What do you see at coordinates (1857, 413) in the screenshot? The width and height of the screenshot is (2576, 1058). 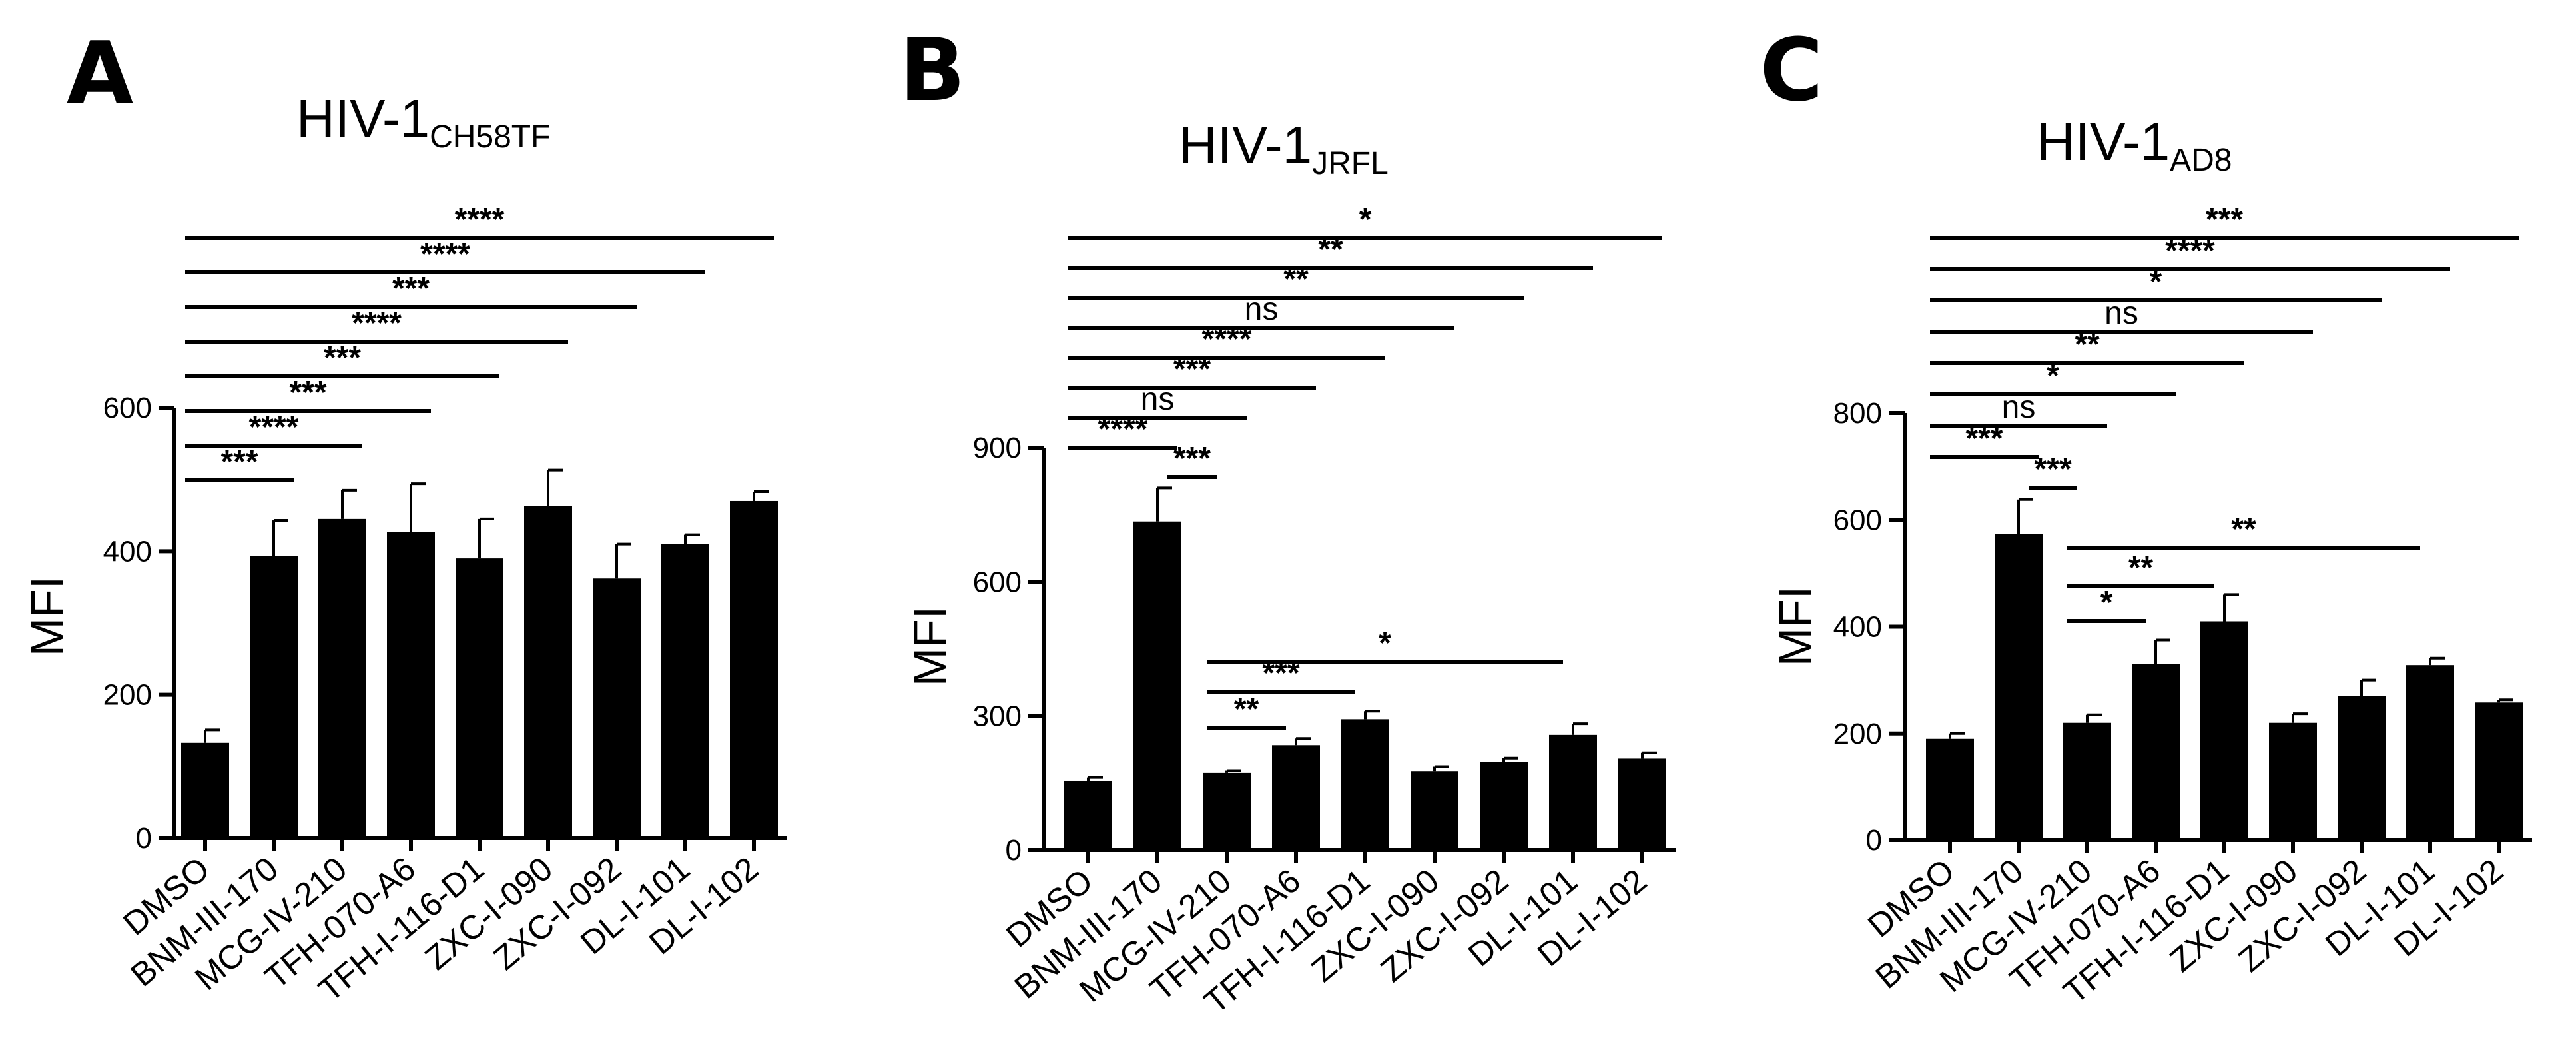 I see `y-tick-label: 800` at bounding box center [1857, 413].